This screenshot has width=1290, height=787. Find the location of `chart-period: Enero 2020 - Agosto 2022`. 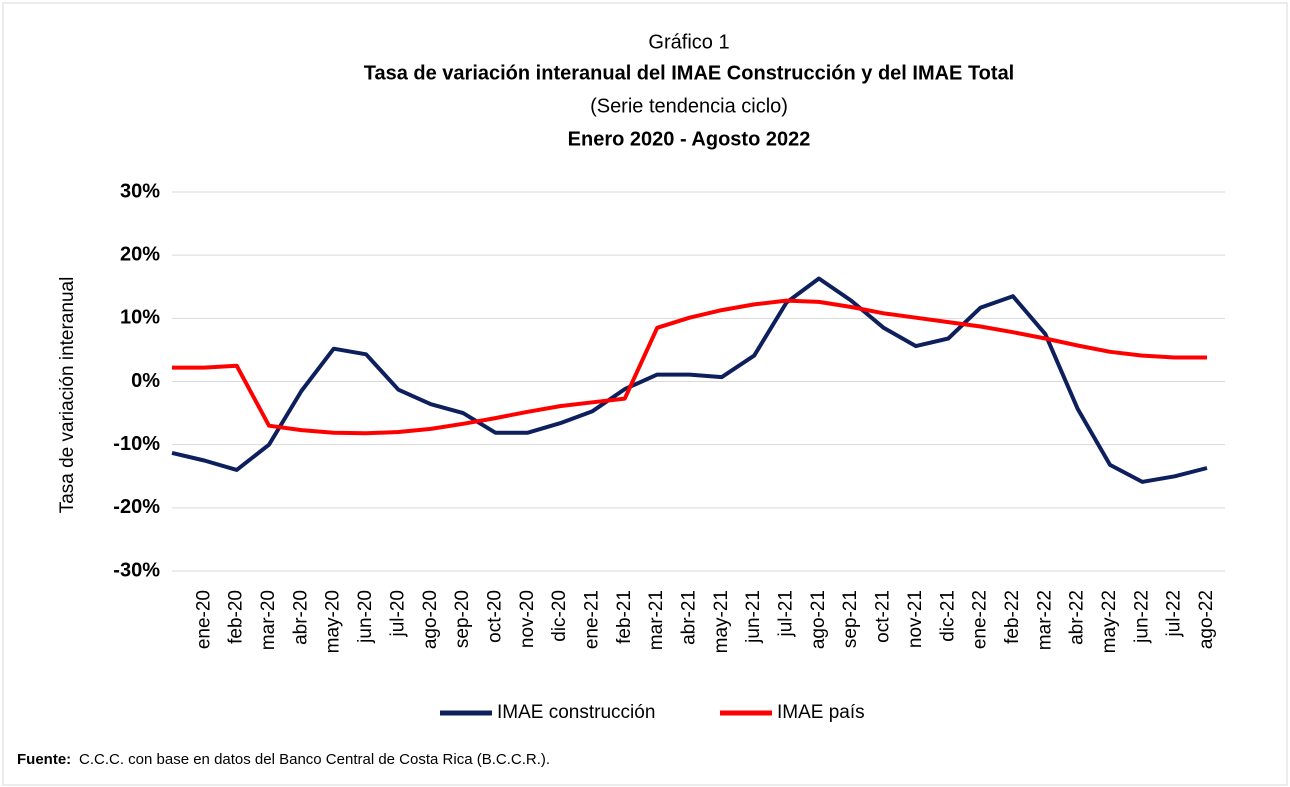

chart-period: Enero 2020 - Agosto 2022 is located at coordinates (689, 139).